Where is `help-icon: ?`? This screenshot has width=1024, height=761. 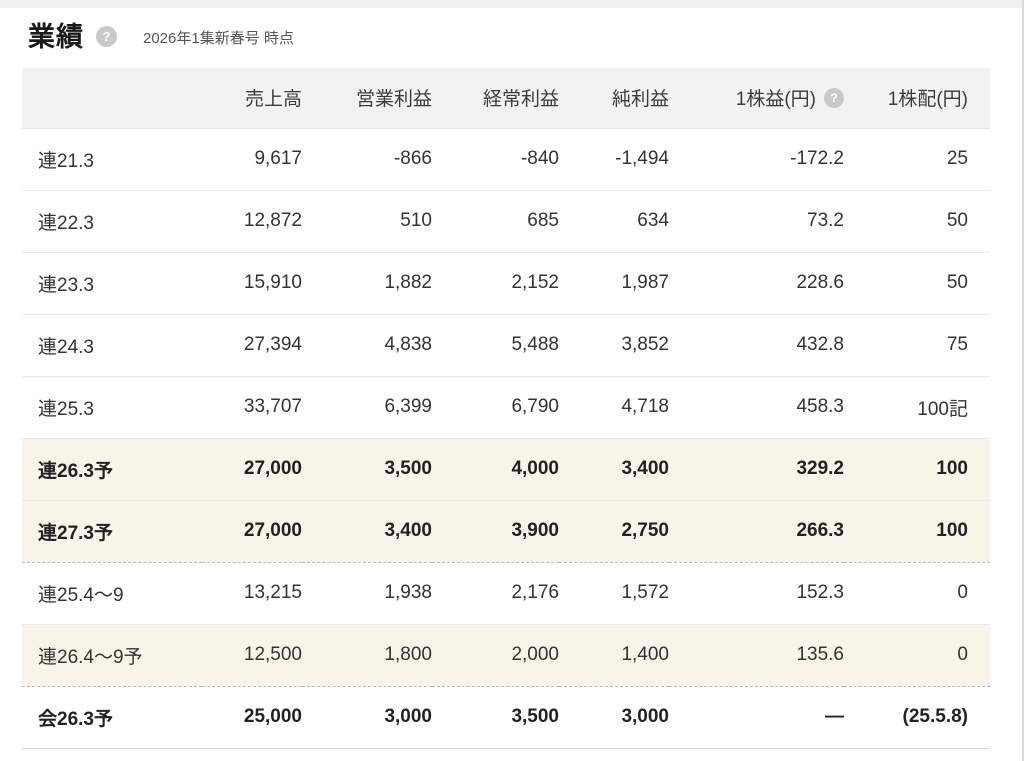 help-icon: ? is located at coordinates (106, 36).